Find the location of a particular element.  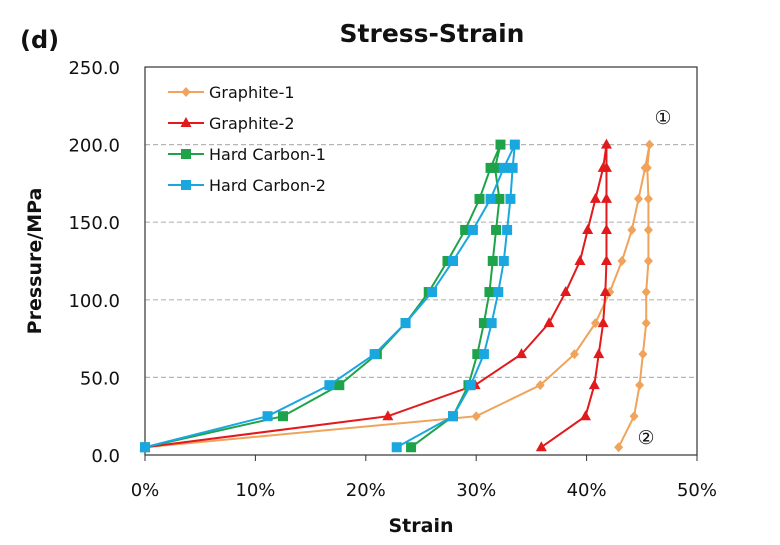

y-tick-label: 50.0 is located at coordinates (100, 378).